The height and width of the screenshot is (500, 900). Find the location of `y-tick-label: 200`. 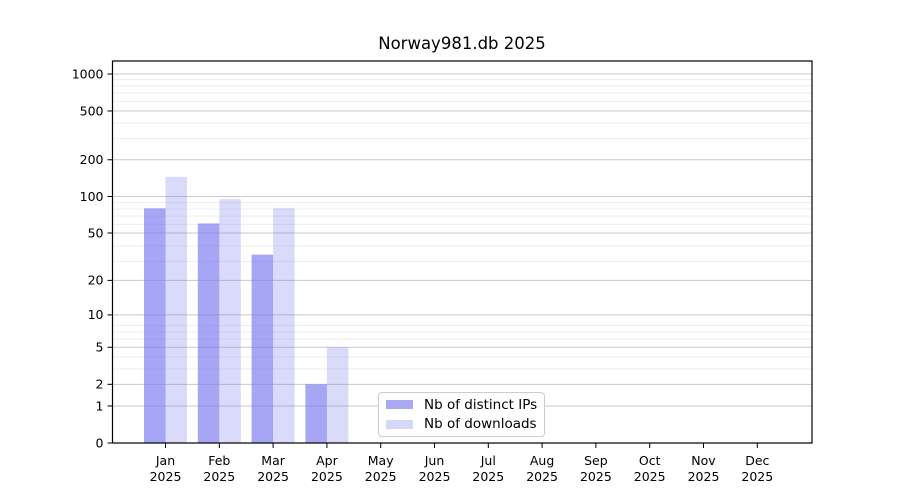

y-tick-label: 200 is located at coordinates (92, 159).